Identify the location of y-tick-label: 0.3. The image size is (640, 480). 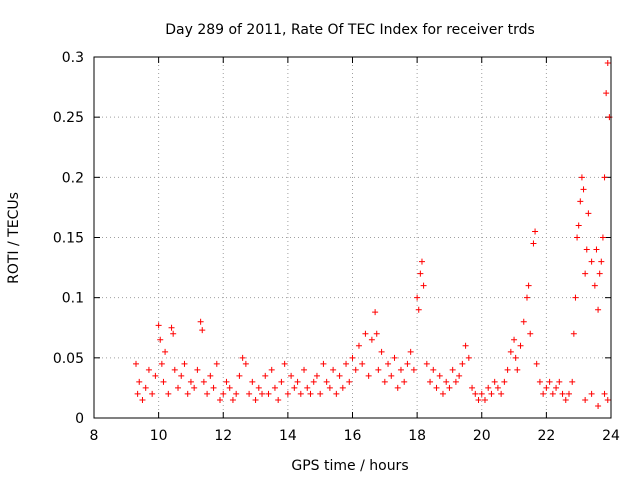
(73, 58).